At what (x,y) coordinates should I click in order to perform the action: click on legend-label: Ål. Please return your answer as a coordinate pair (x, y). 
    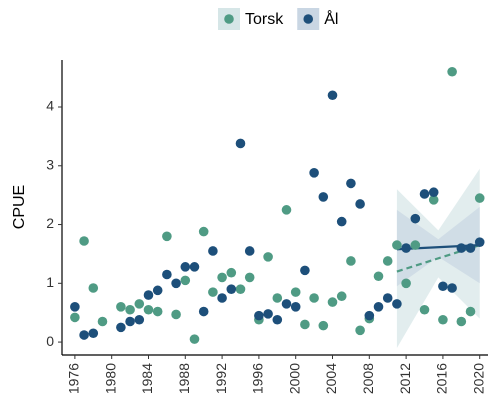
    Looking at the image, I should click on (331, 18).